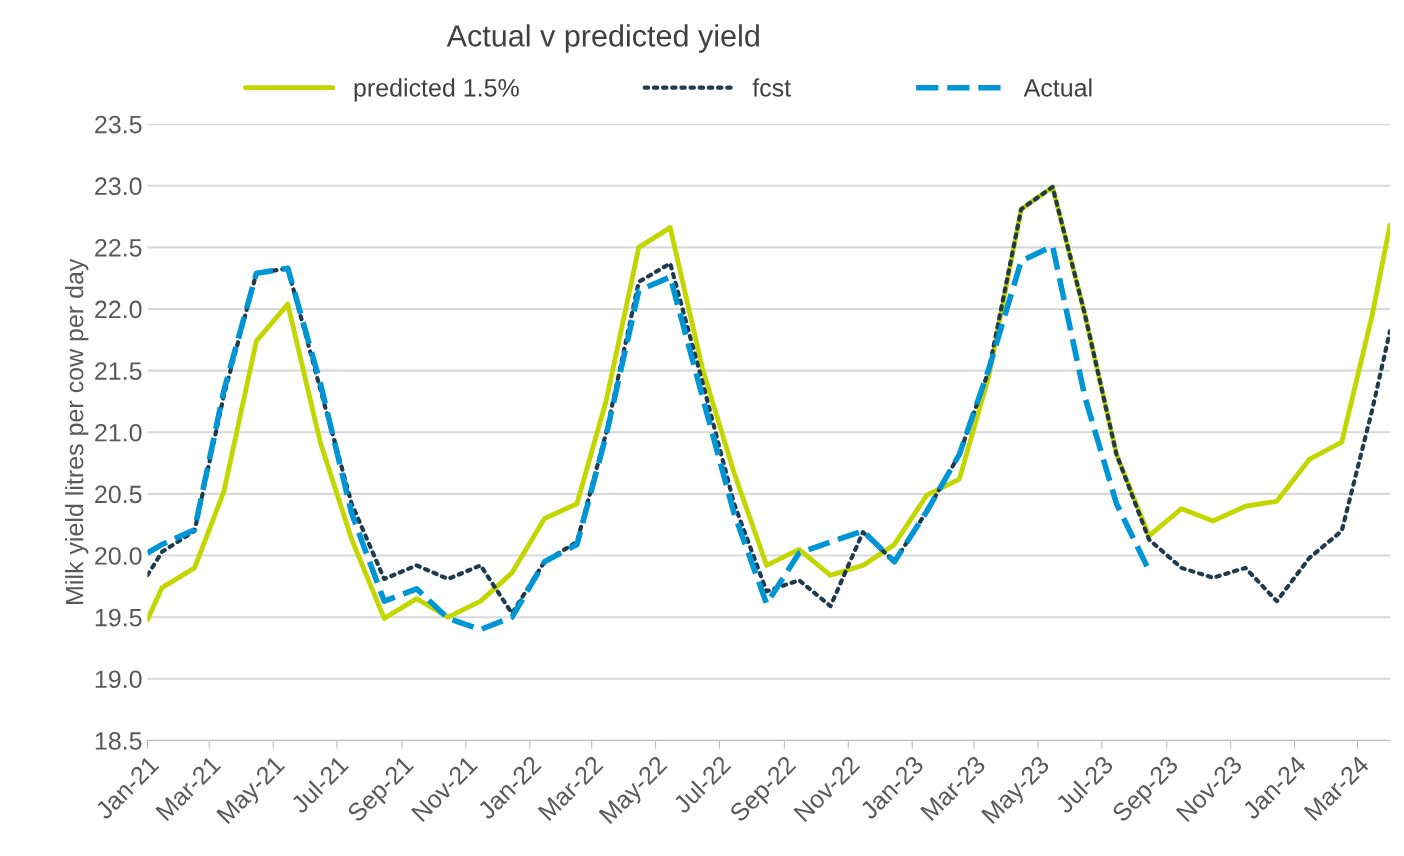  What do you see at coordinates (1057, 87) in the screenshot?
I see `legend-label: Actual` at bounding box center [1057, 87].